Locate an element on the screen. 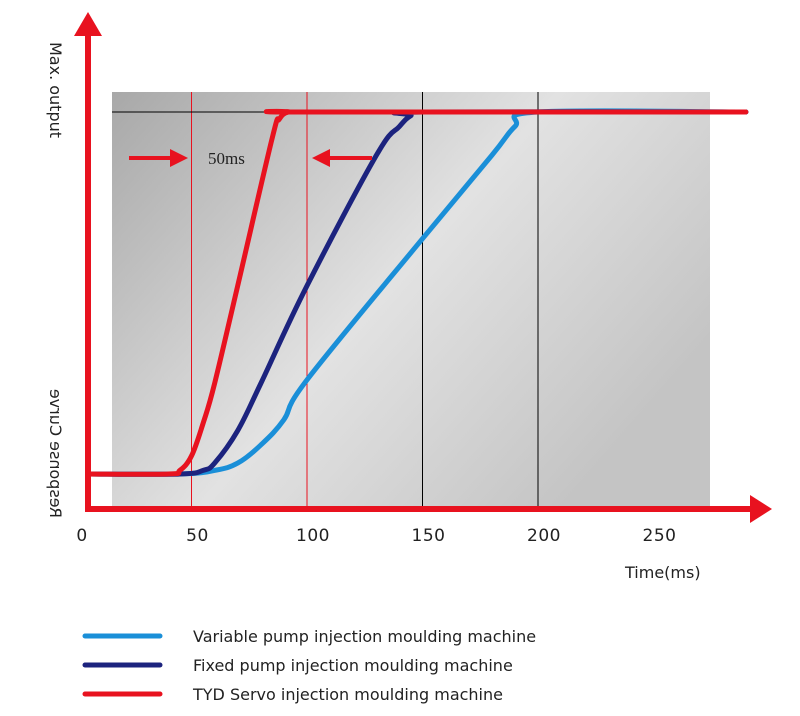  x-axis-label: Time(ms) is located at coordinates (662, 572).